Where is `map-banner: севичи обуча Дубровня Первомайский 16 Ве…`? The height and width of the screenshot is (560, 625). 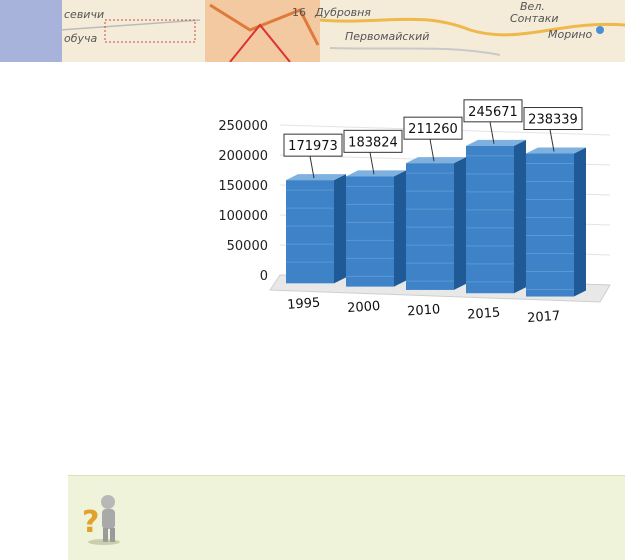 map-banner: севичи обуча Дубровня Первомайский 16 Ве… is located at coordinates (312, 31).